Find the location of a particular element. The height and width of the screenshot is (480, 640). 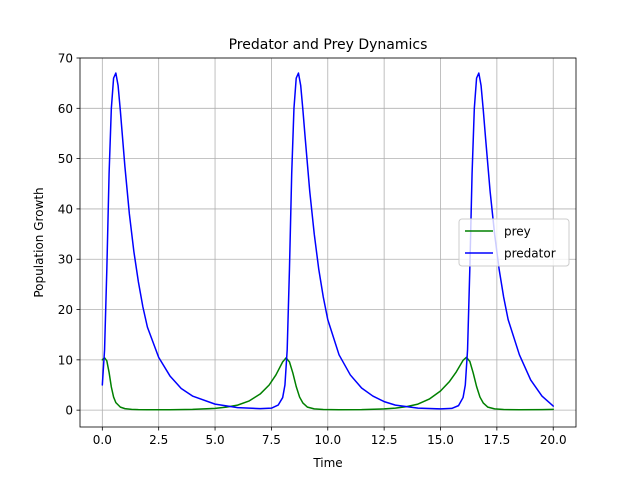

y-tick-label: 50 is located at coordinates (65, 159).